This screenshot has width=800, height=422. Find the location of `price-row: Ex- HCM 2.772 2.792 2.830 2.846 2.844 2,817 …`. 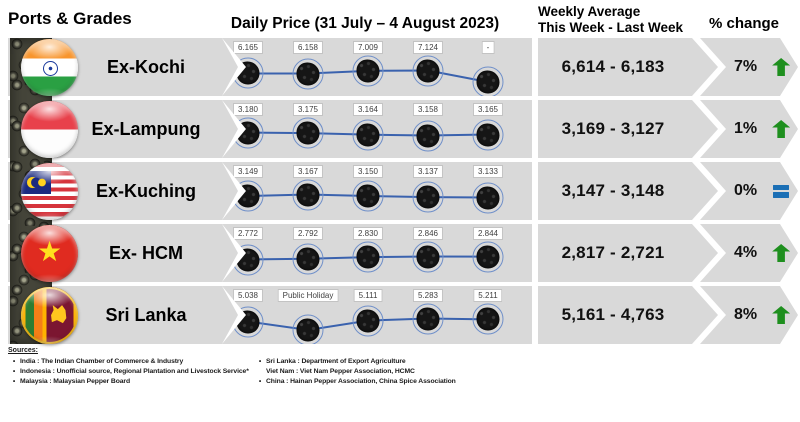

price-row: Ex- HCM 2.772 2.792 2.830 2.846 2.844 2,817 … is located at coordinates (400, 253).